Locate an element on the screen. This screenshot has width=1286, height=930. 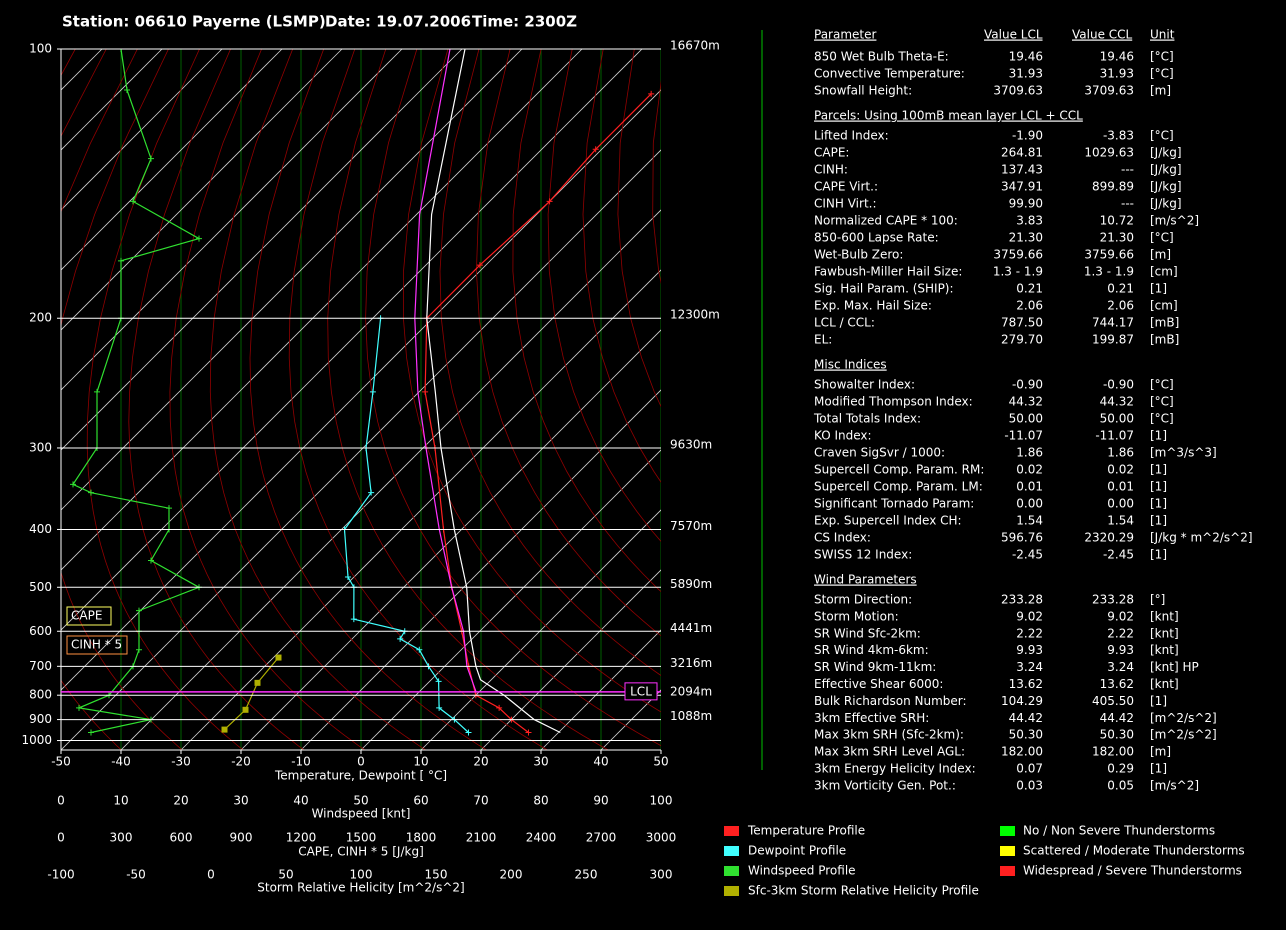
value-lcl: 1.86 is located at coordinates (1029, 453).